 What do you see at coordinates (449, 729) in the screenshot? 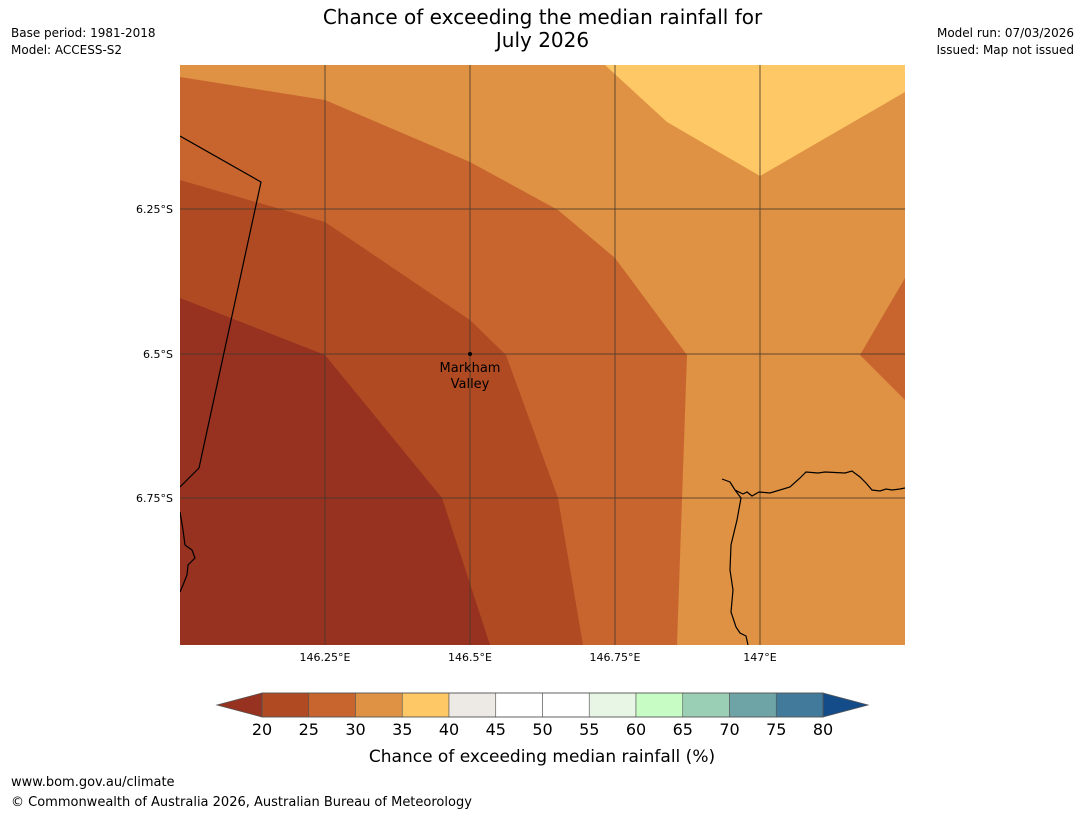
I see `colorbar-tick-40: 40` at bounding box center [449, 729].